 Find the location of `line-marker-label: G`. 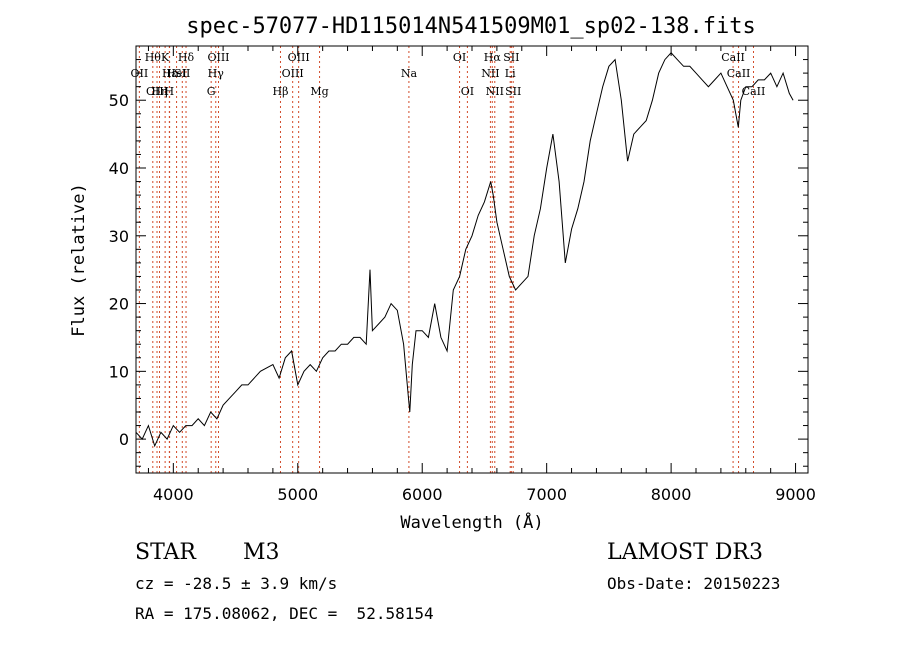

line-marker-label: G is located at coordinates (211, 91).